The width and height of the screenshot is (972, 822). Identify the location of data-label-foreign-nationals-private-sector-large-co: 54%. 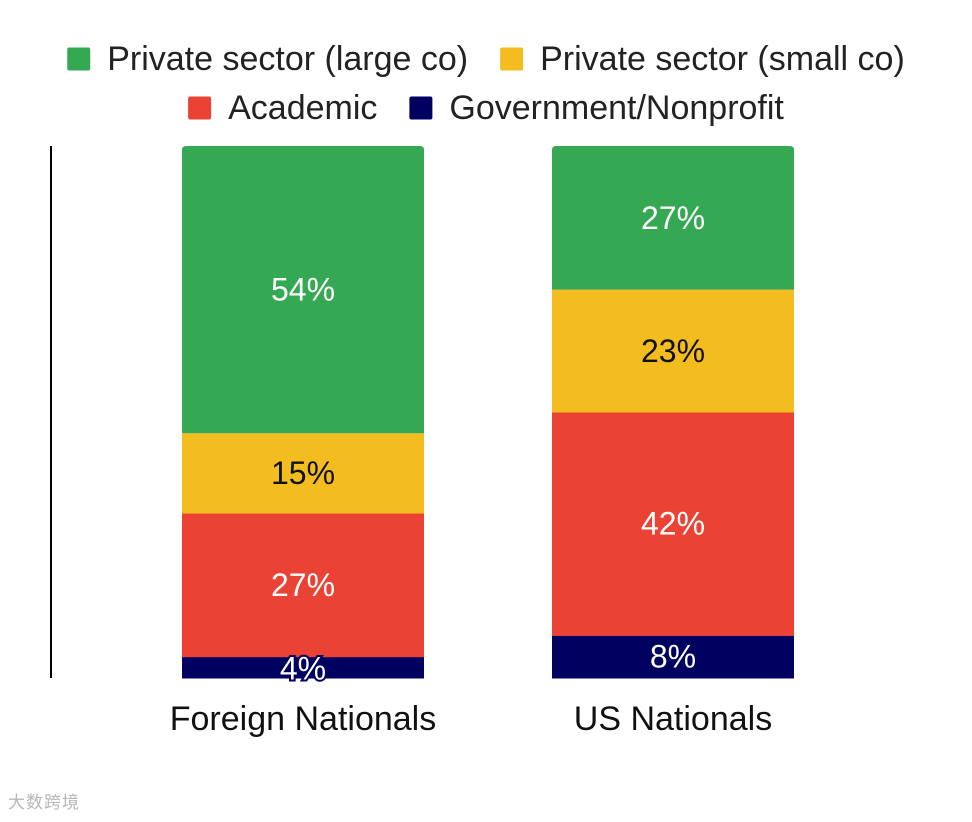
(303, 290).